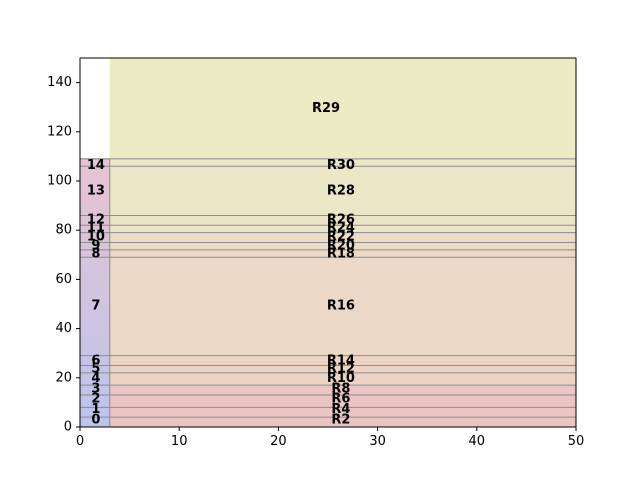 This screenshot has width=640, height=480. I want to click on left-region-label: 13, so click(96, 191).